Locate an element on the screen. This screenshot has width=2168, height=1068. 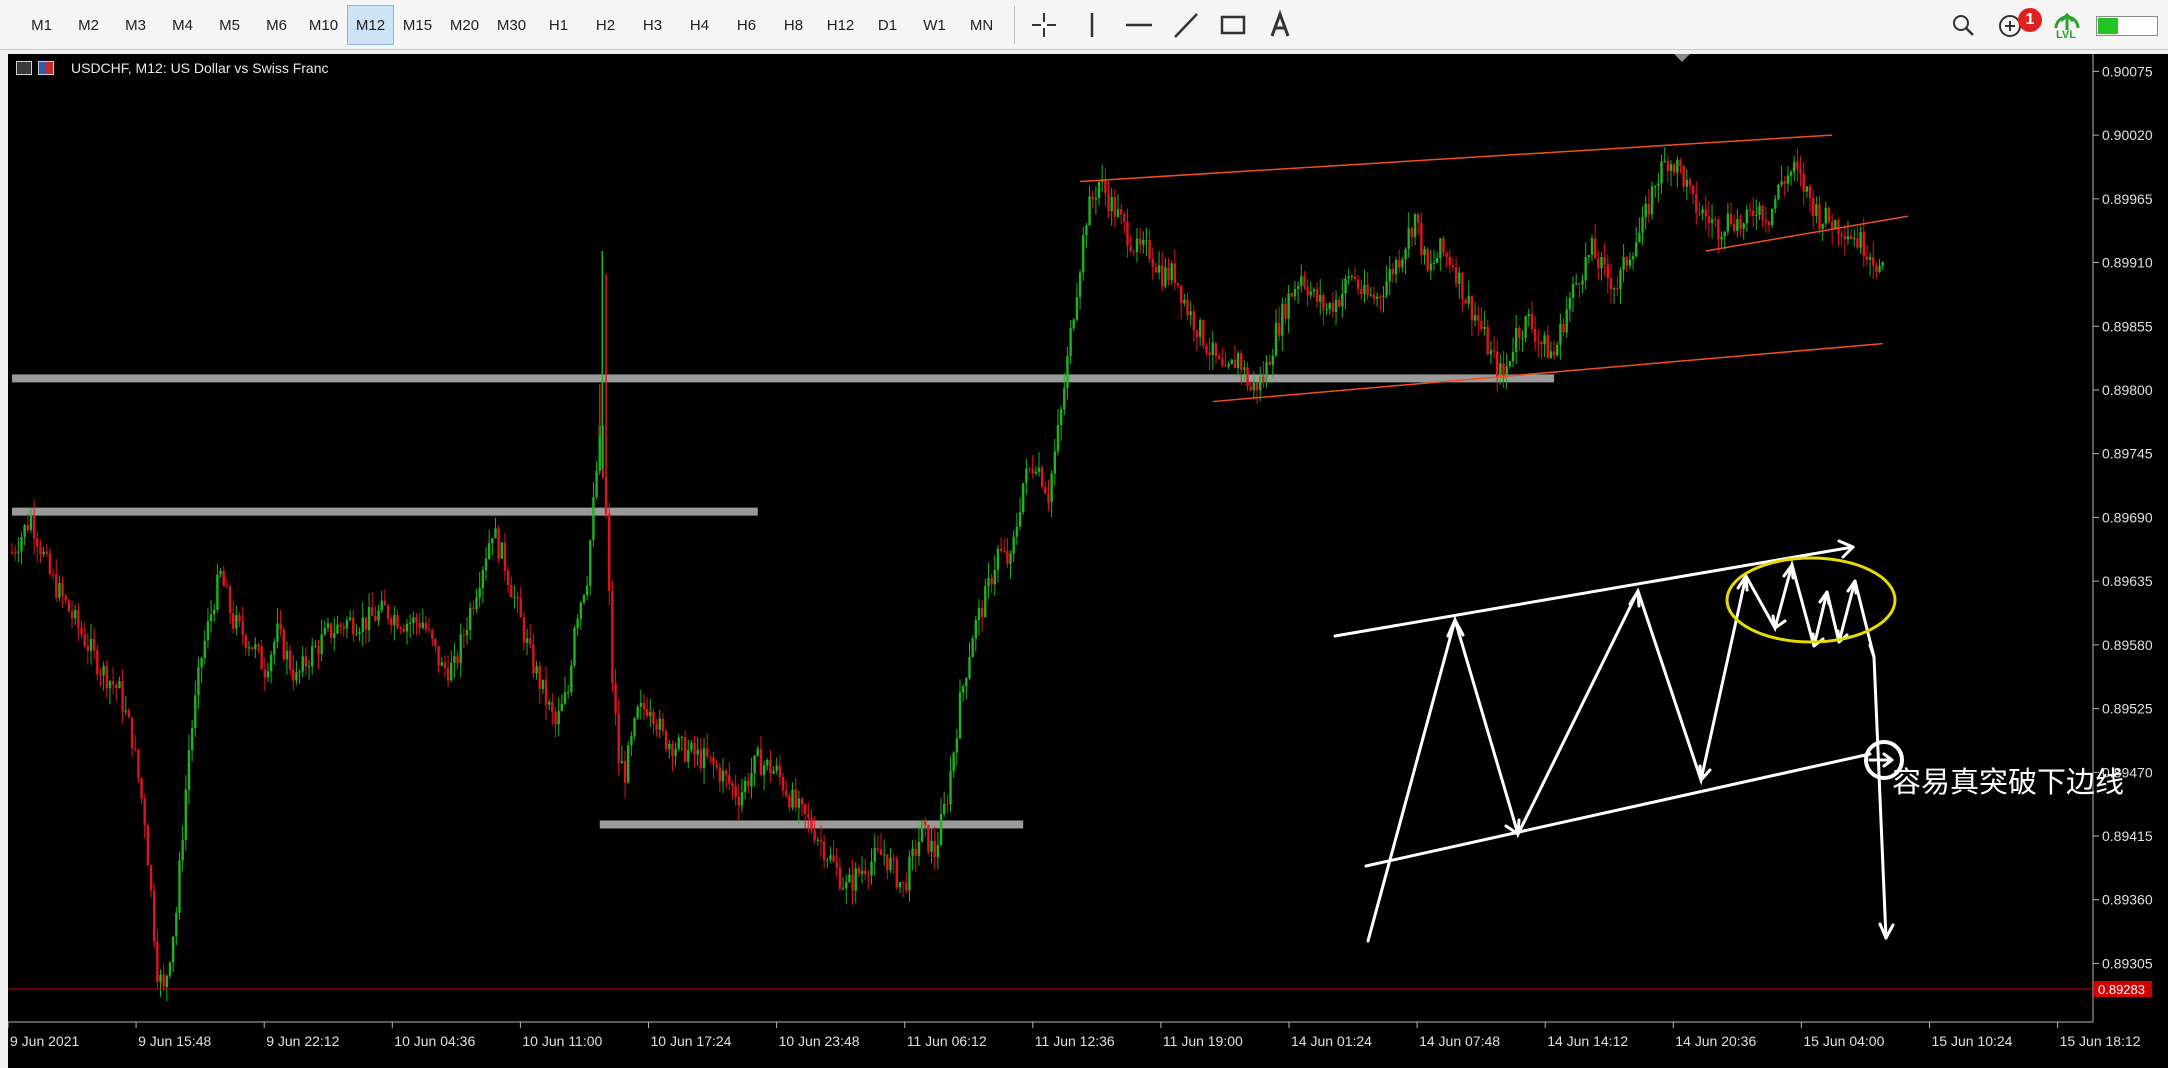
timeframe-m5-button: M5 is located at coordinates (229, 25).